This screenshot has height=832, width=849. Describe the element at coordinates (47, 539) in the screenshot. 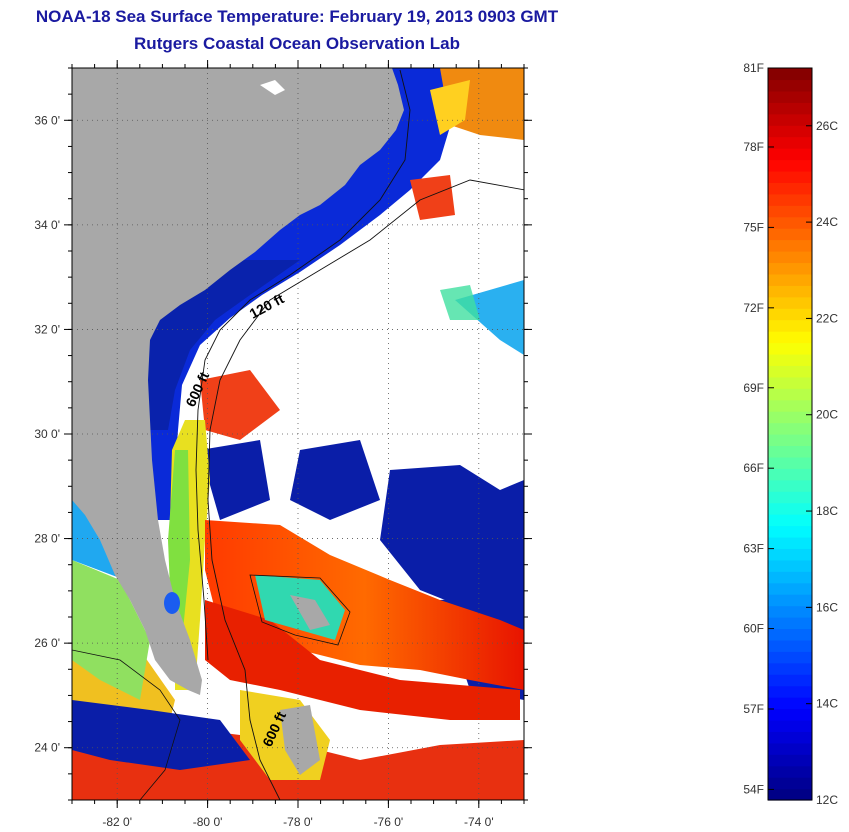

I see `y-tick-label: 28 0'` at that location.